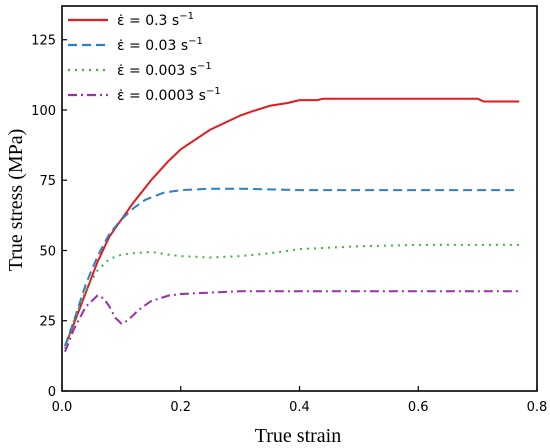 The image size is (550, 448). I want to click on y-tick-label: 0, so click(52, 392).